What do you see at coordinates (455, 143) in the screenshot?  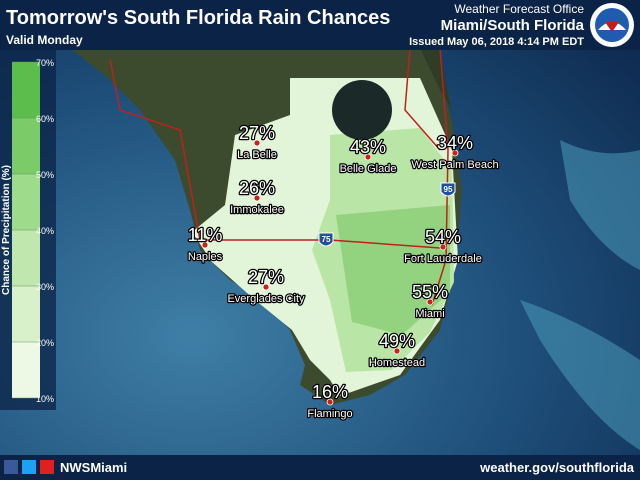 I see `city-chance: 34%` at bounding box center [455, 143].